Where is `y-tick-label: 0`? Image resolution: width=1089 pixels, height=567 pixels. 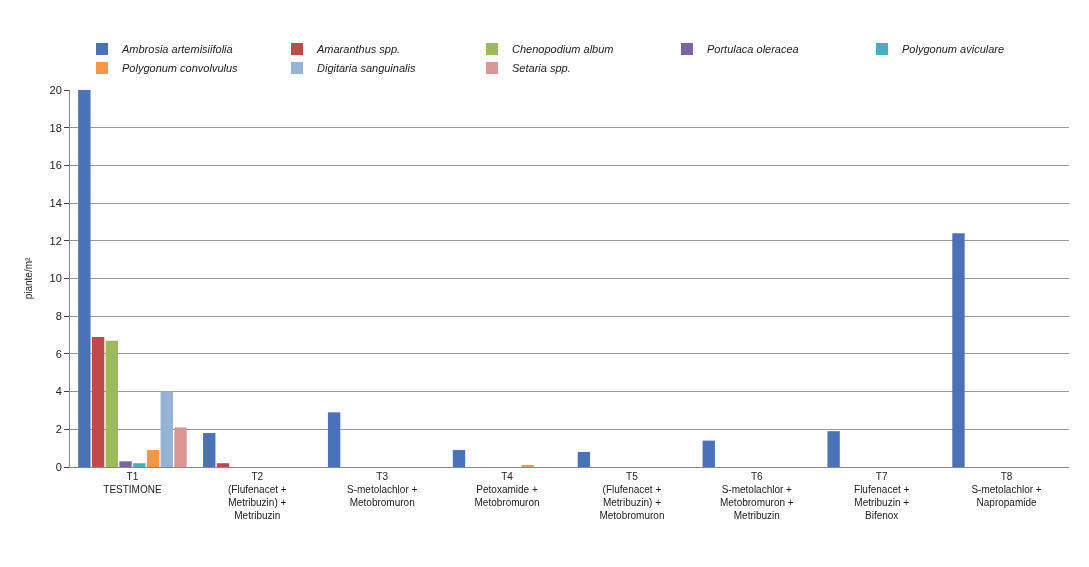 y-tick-label: 0 is located at coordinates (58, 466).